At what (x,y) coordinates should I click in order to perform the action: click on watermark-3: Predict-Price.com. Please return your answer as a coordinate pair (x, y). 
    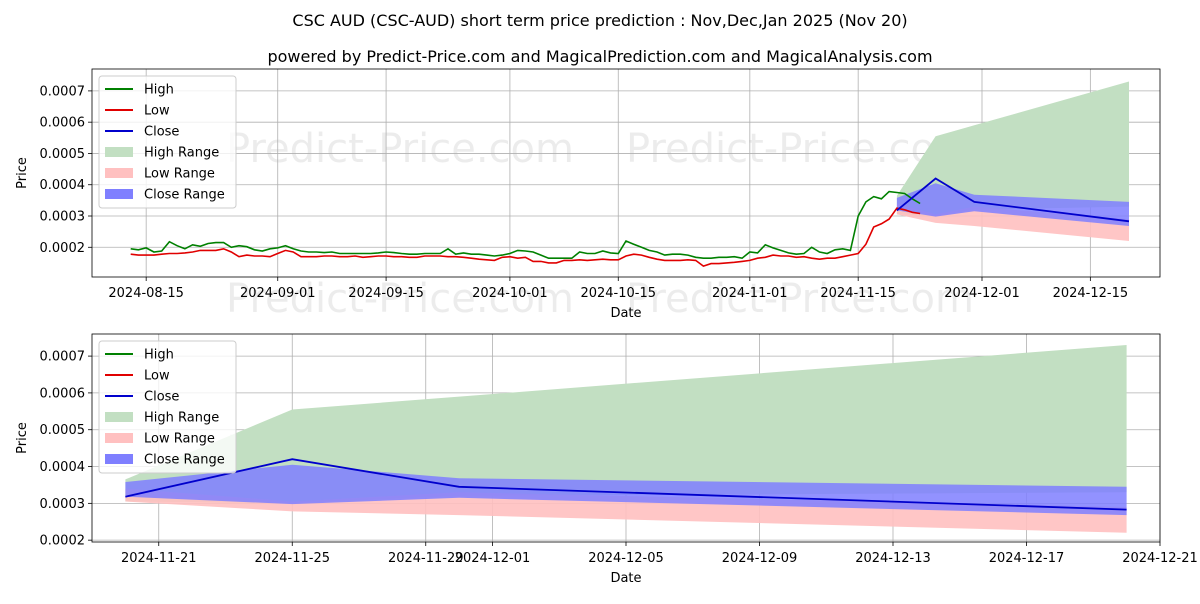
    Looking at the image, I should click on (400, 299).